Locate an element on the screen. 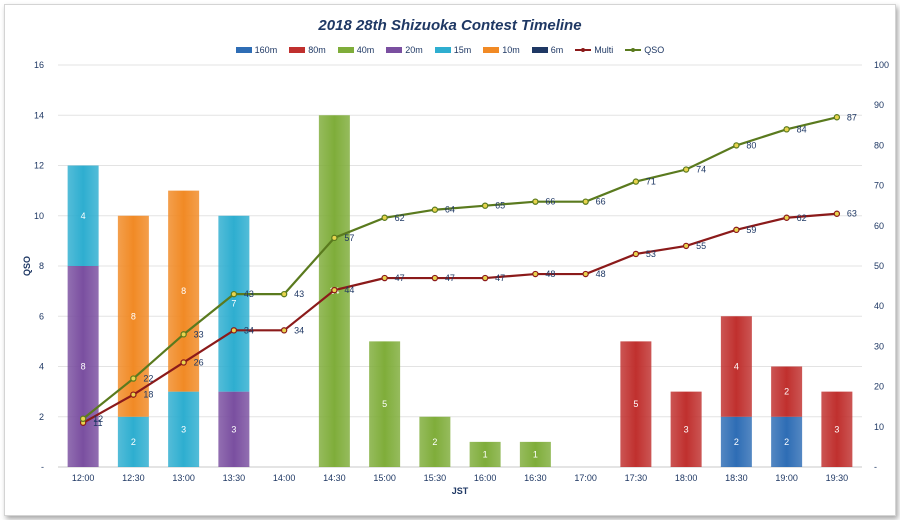 The image size is (900, 520). x-tick-label: 14:30 is located at coordinates (334, 478).